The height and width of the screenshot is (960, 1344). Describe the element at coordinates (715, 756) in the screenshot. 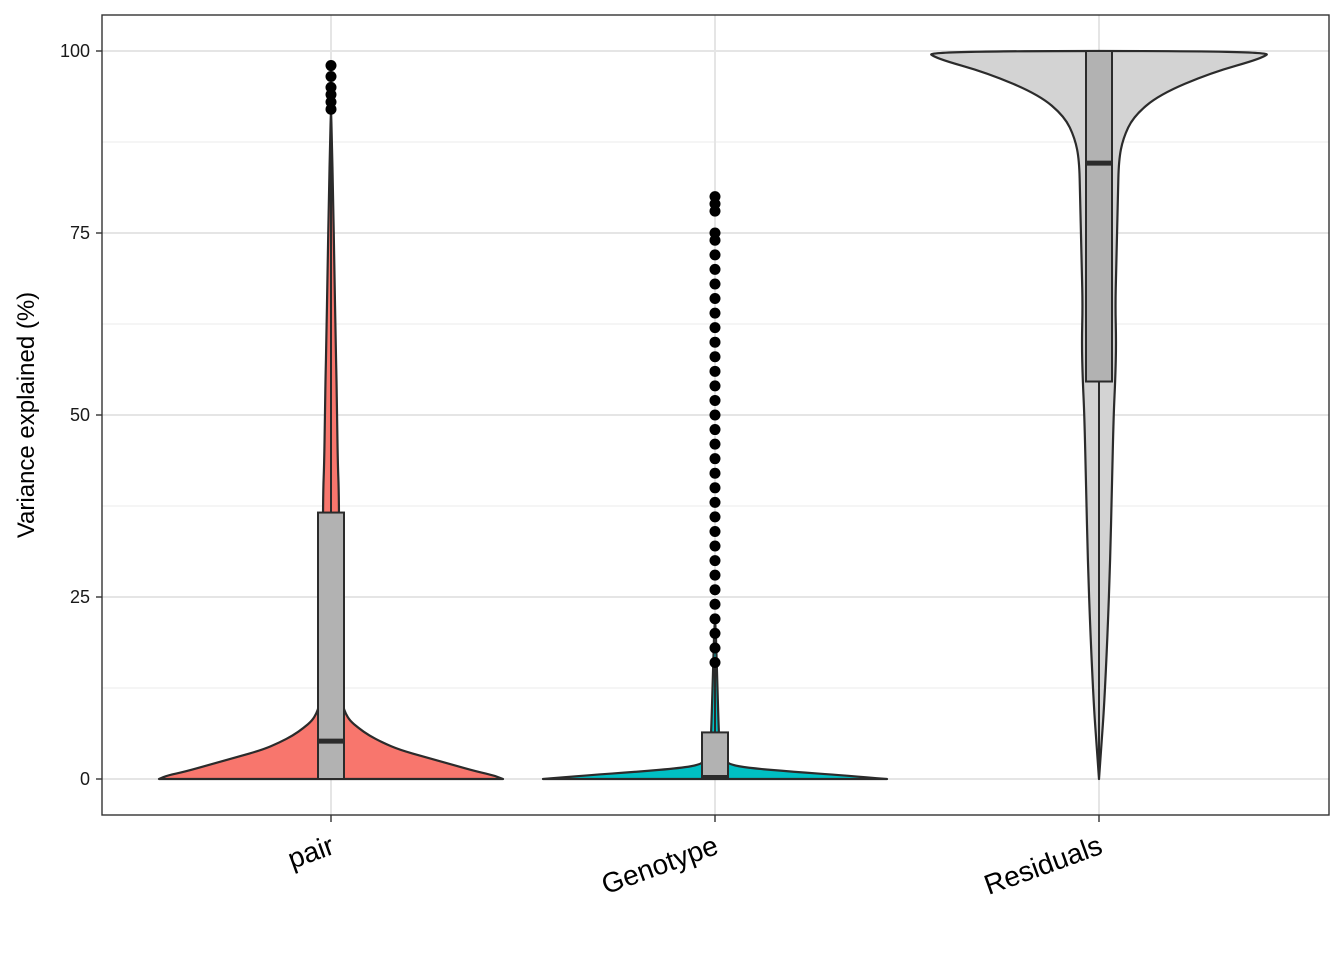

I see `box-genotype` at that location.